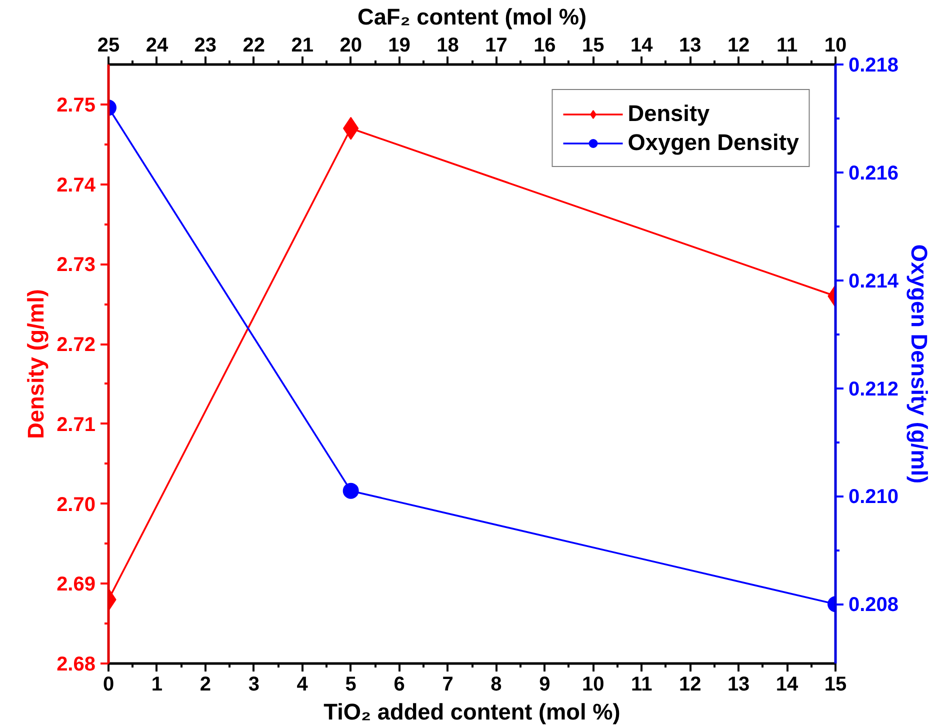 Image resolution: width=948 pixels, height=727 pixels. What do you see at coordinates (544, 685) in the screenshot?
I see `x-tick-label: 9` at bounding box center [544, 685].